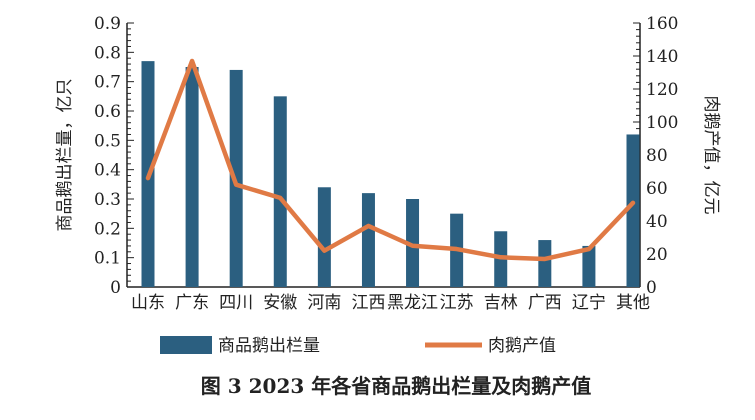 The image size is (755, 420). What do you see at coordinates (633, 203) in the screenshot?
I see `line-point-其他` at bounding box center [633, 203].